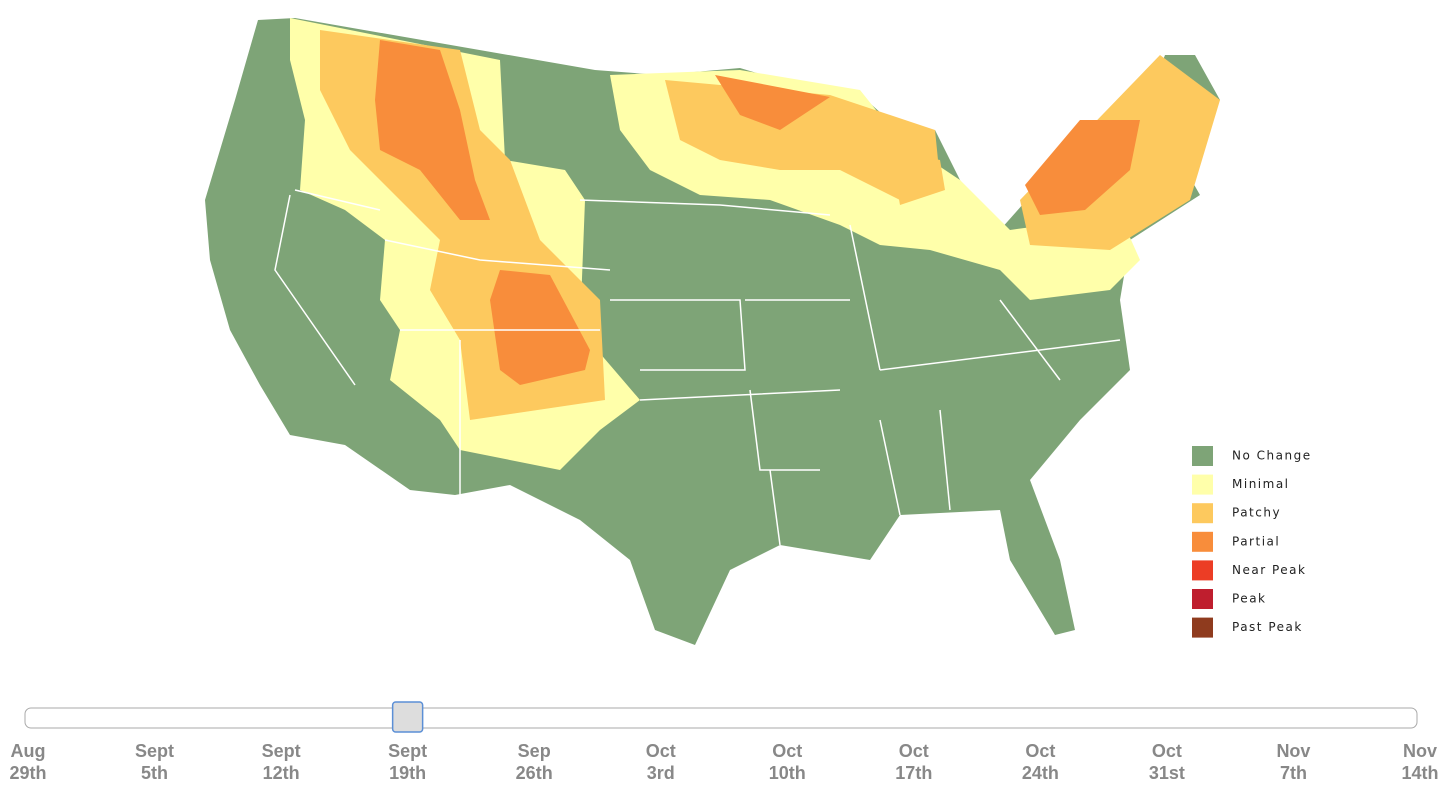 The image size is (1453, 802). What do you see at coordinates (787, 773) in the screenshot?
I see `date-day: 10th` at bounding box center [787, 773].